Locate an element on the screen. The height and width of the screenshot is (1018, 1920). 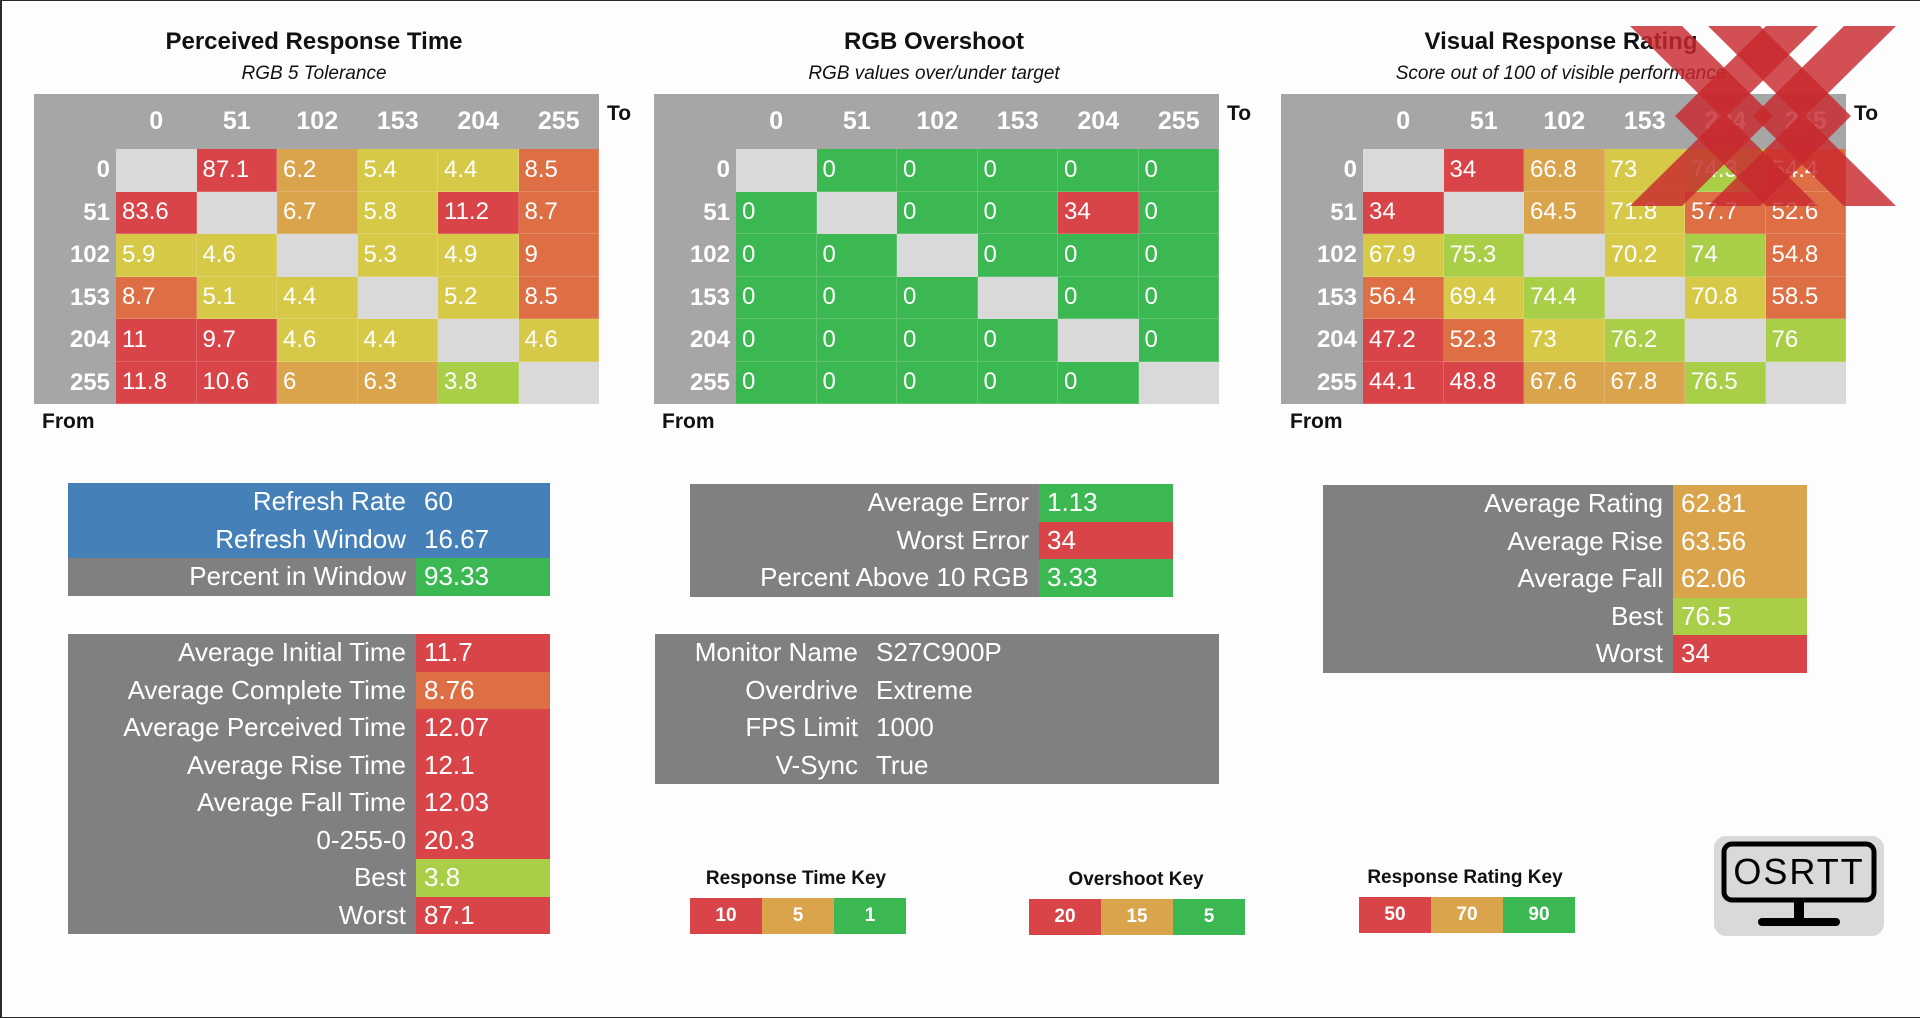
heatmap-cell: 3.8 is located at coordinates (478, 382).